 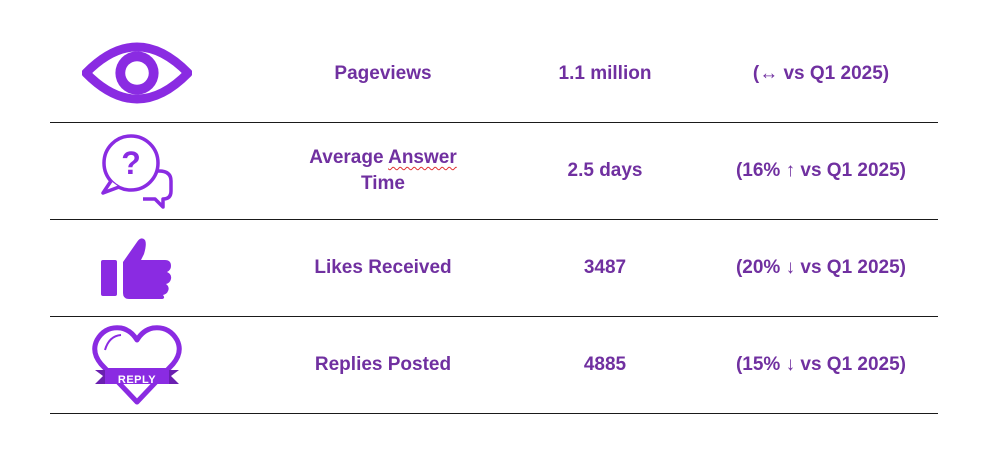 What do you see at coordinates (382, 183) in the screenshot?
I see `metric-label-line2: Time` at bounding box center [382, 183].